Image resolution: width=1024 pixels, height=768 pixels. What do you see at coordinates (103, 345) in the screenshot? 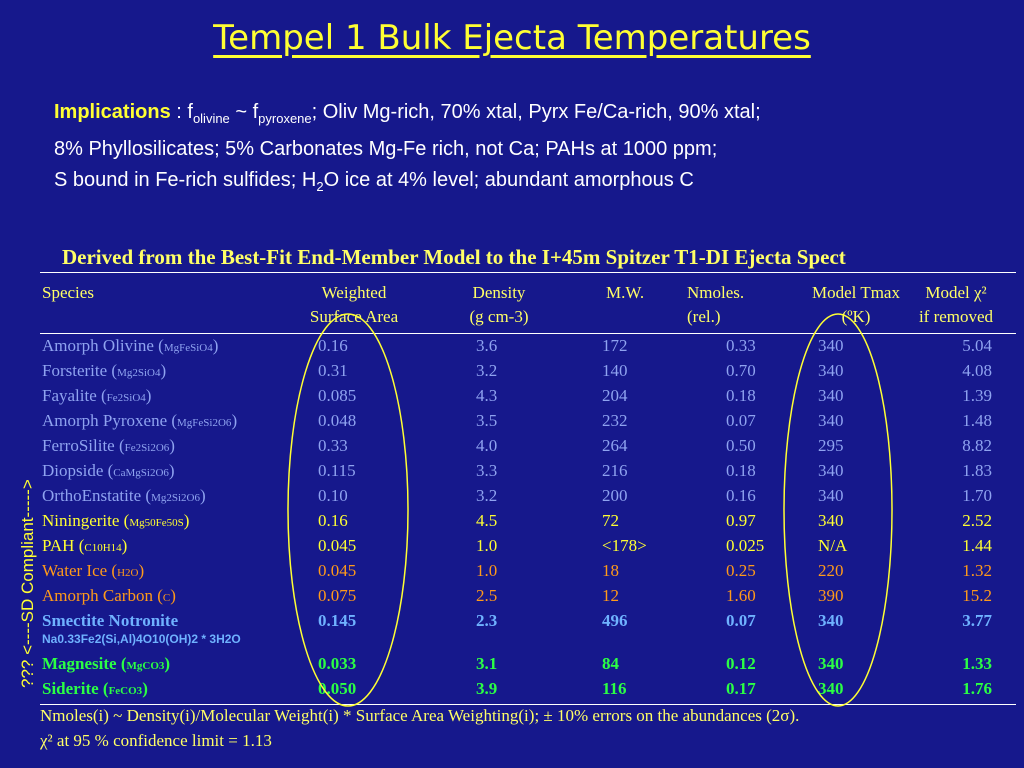
I see `species-label: Amorph Olivine (` at bounding box center [103, 345].